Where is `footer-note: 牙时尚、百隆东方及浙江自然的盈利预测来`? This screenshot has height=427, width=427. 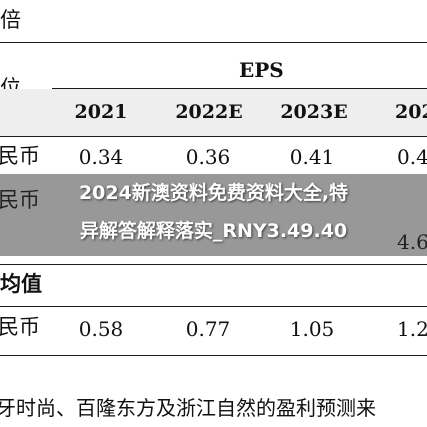
footer-note: 牙时尚、百隆东方及浙江自然的盈利预测来 is located at coordinates (188, 408).